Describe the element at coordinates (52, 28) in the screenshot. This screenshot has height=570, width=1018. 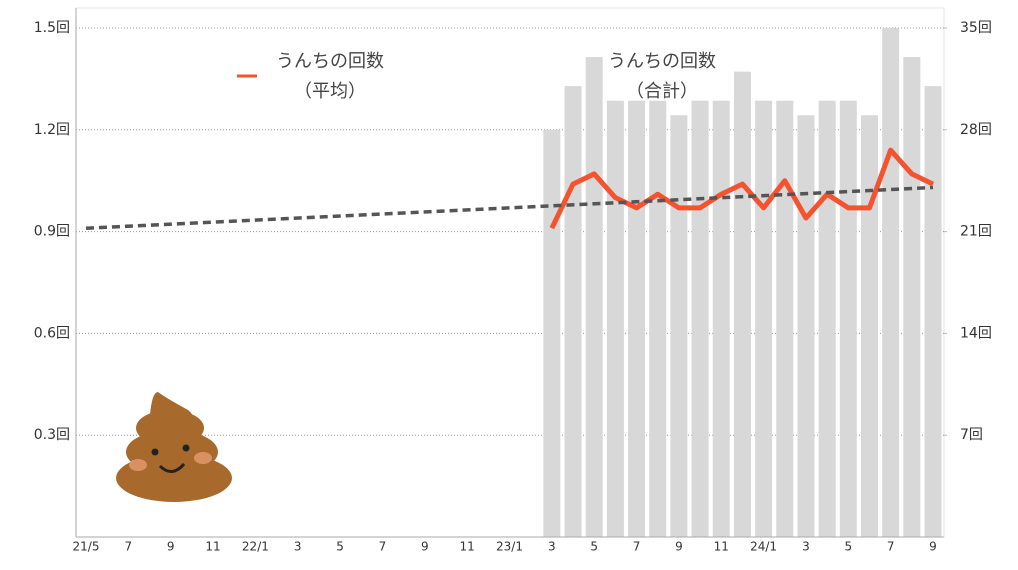
I see `y-tick-label: 1.5回` at that location.